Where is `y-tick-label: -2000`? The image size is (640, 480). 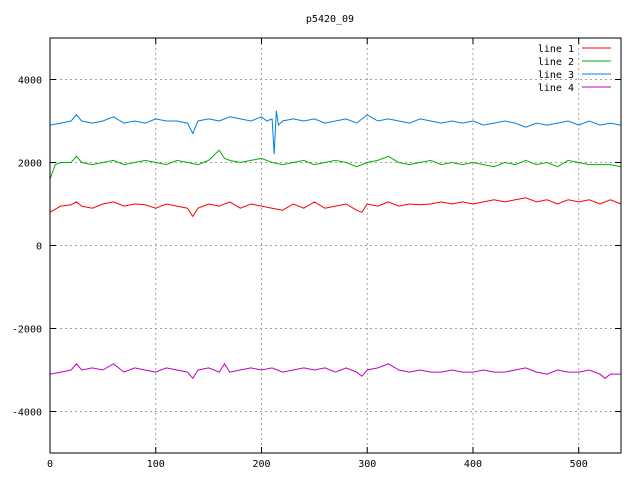 y-tick-label: -2000 is located at coordinates (27, 330).